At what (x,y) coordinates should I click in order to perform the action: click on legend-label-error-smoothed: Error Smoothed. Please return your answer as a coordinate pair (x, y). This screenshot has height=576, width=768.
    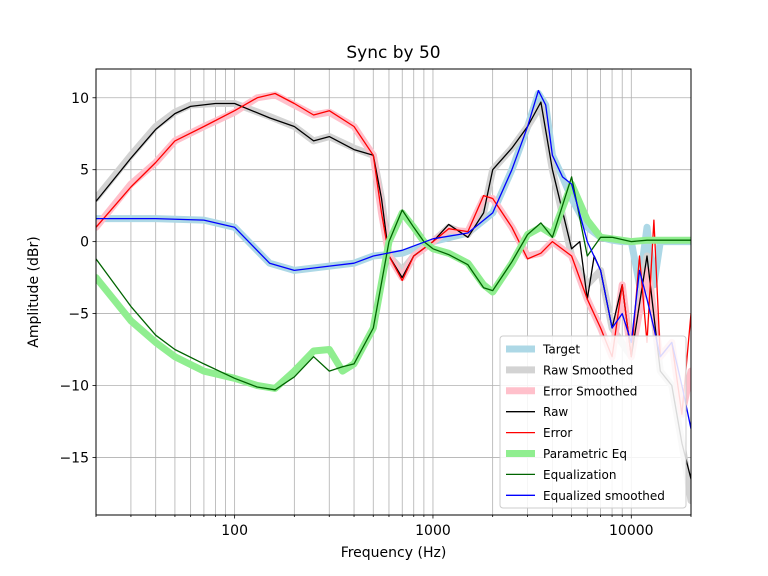
    Looking at the image, I should click on (590, 391).